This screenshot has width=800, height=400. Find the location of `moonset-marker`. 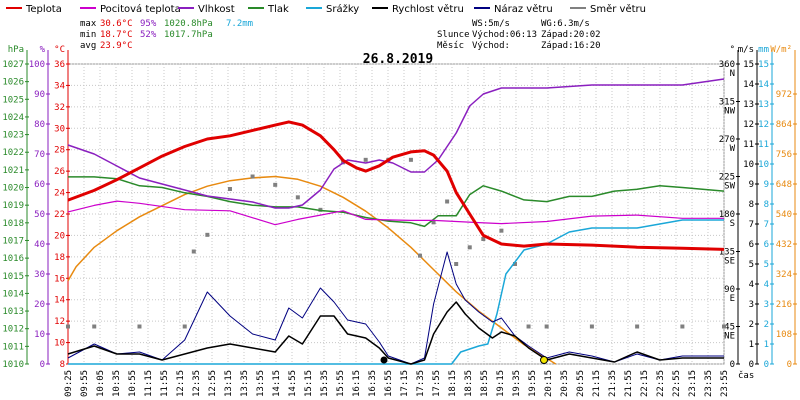

moonset-marker is located at coordinates (384, 360).